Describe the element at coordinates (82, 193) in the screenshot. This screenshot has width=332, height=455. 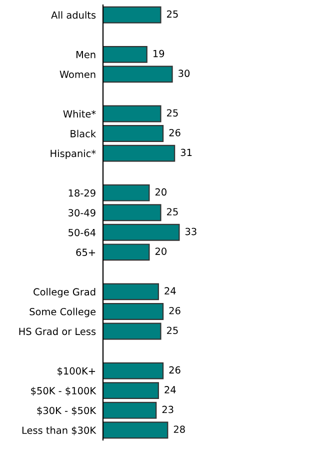
I see `y-tick-label: 18-29` at that location.